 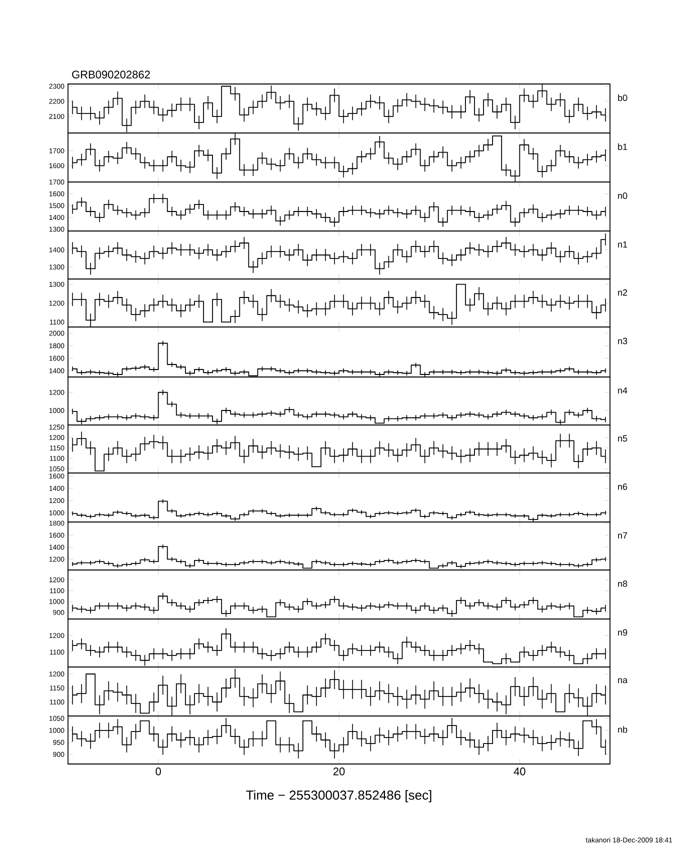 What do you see at coordinates (111, 74) in the screenshot?
I see `chart-title: GRB090202862` at bounding box center [111, 74].